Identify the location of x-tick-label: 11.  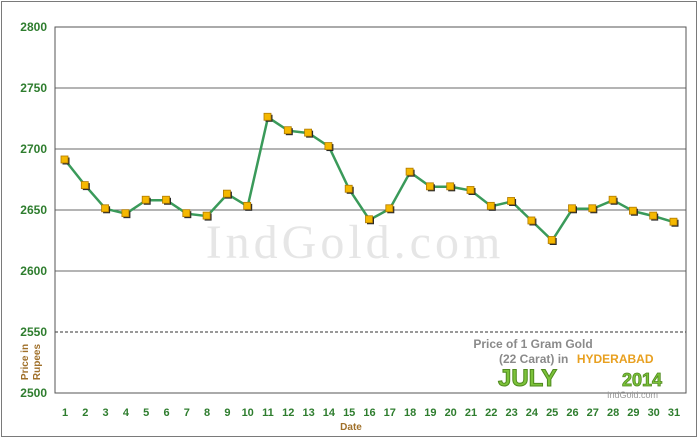
(268, 413).